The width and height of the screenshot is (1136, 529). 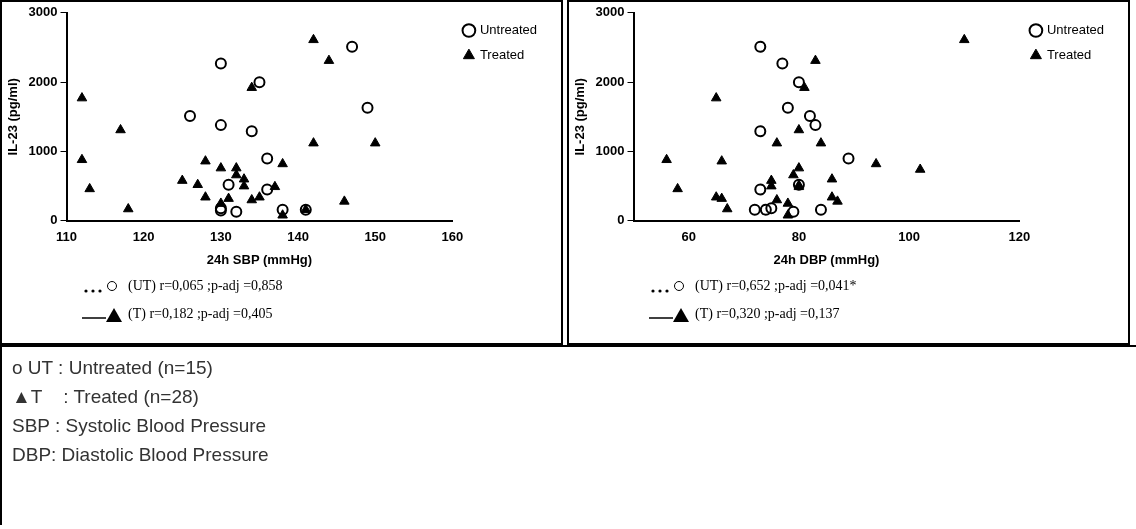 I want to click on text: (UT) r=0,065 ;p-adj =0,858, so click(x=205, y=286).